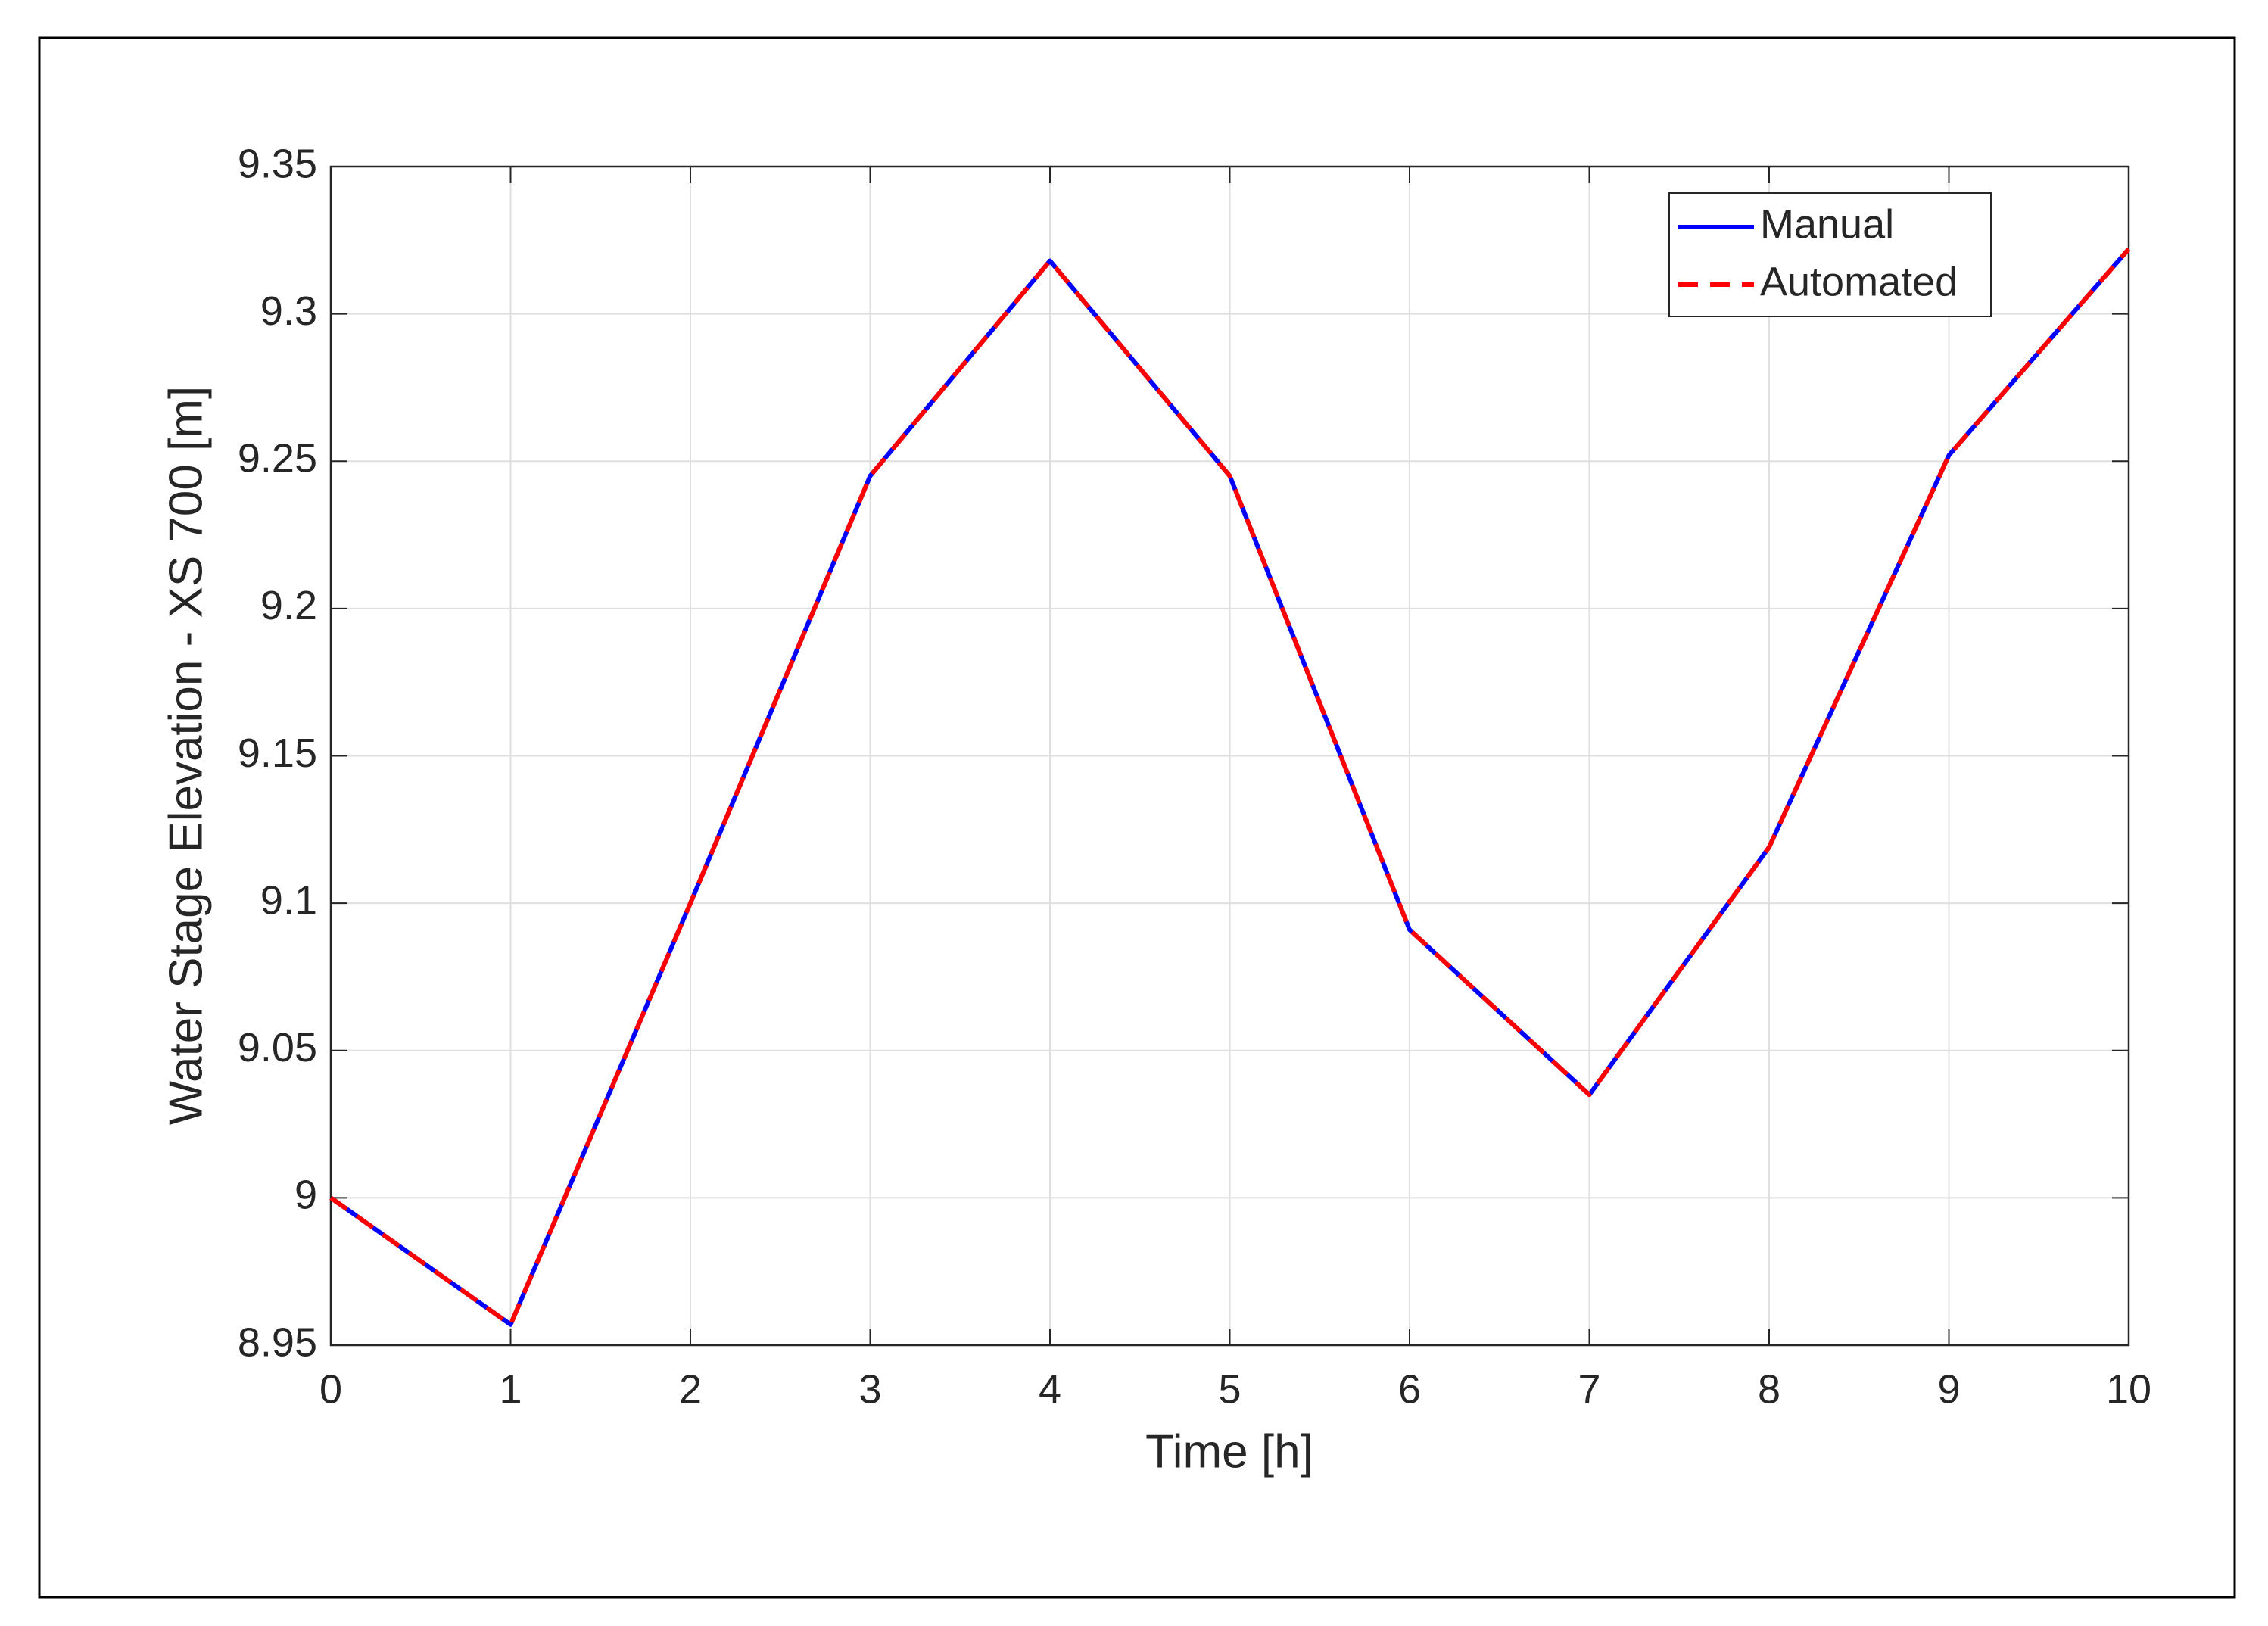  I want to click on legend-box, so click(1830, 254).